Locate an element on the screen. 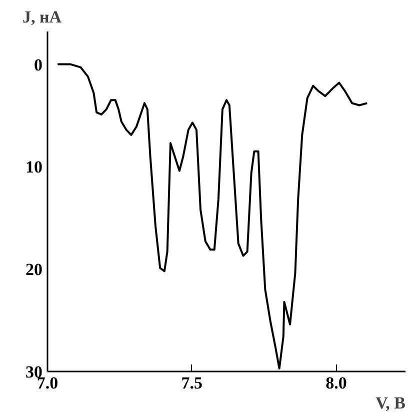 Image resolution: width=413 pixels, height=412 pixels. x-tick-label: 8.0 is located at coordinates (336, 383).